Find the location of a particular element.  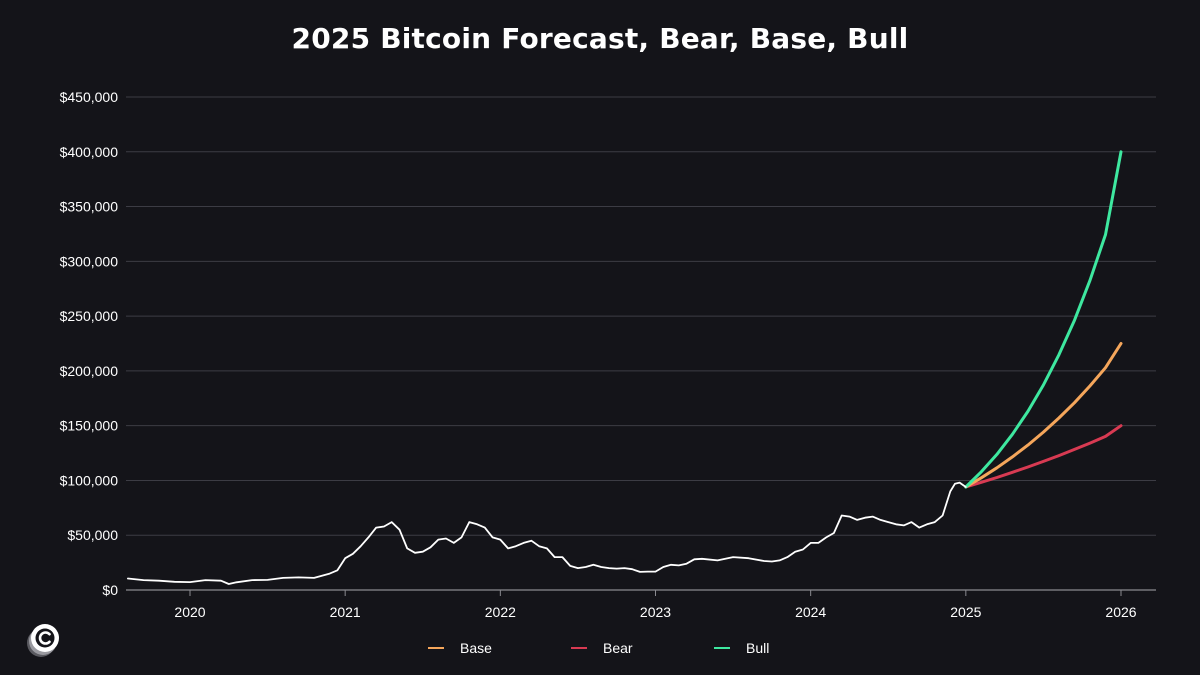

y-tick-label: $400,000 is located at coordinates (89, 152).